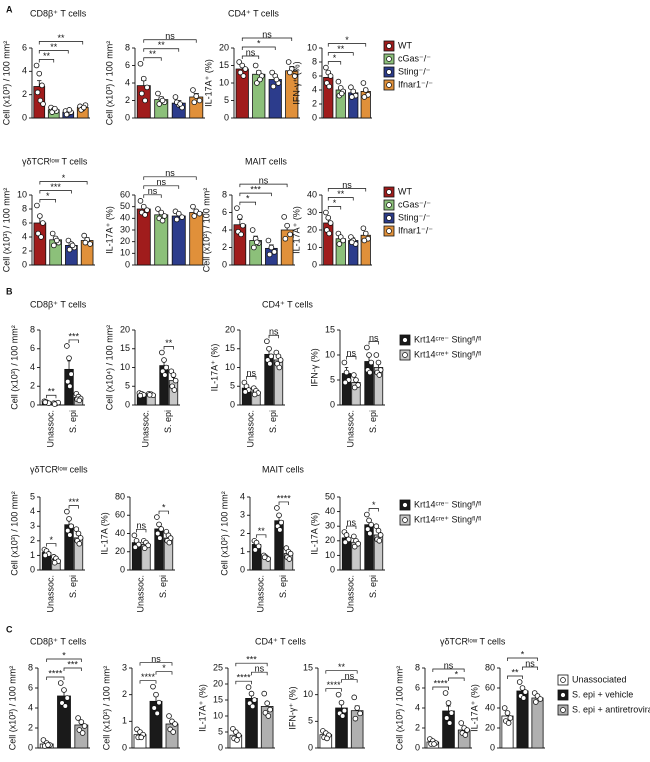 Image resolution: width=650 pixels, height=762 pixels. I want to click on y-tick-label: 60, so click(490, 687).